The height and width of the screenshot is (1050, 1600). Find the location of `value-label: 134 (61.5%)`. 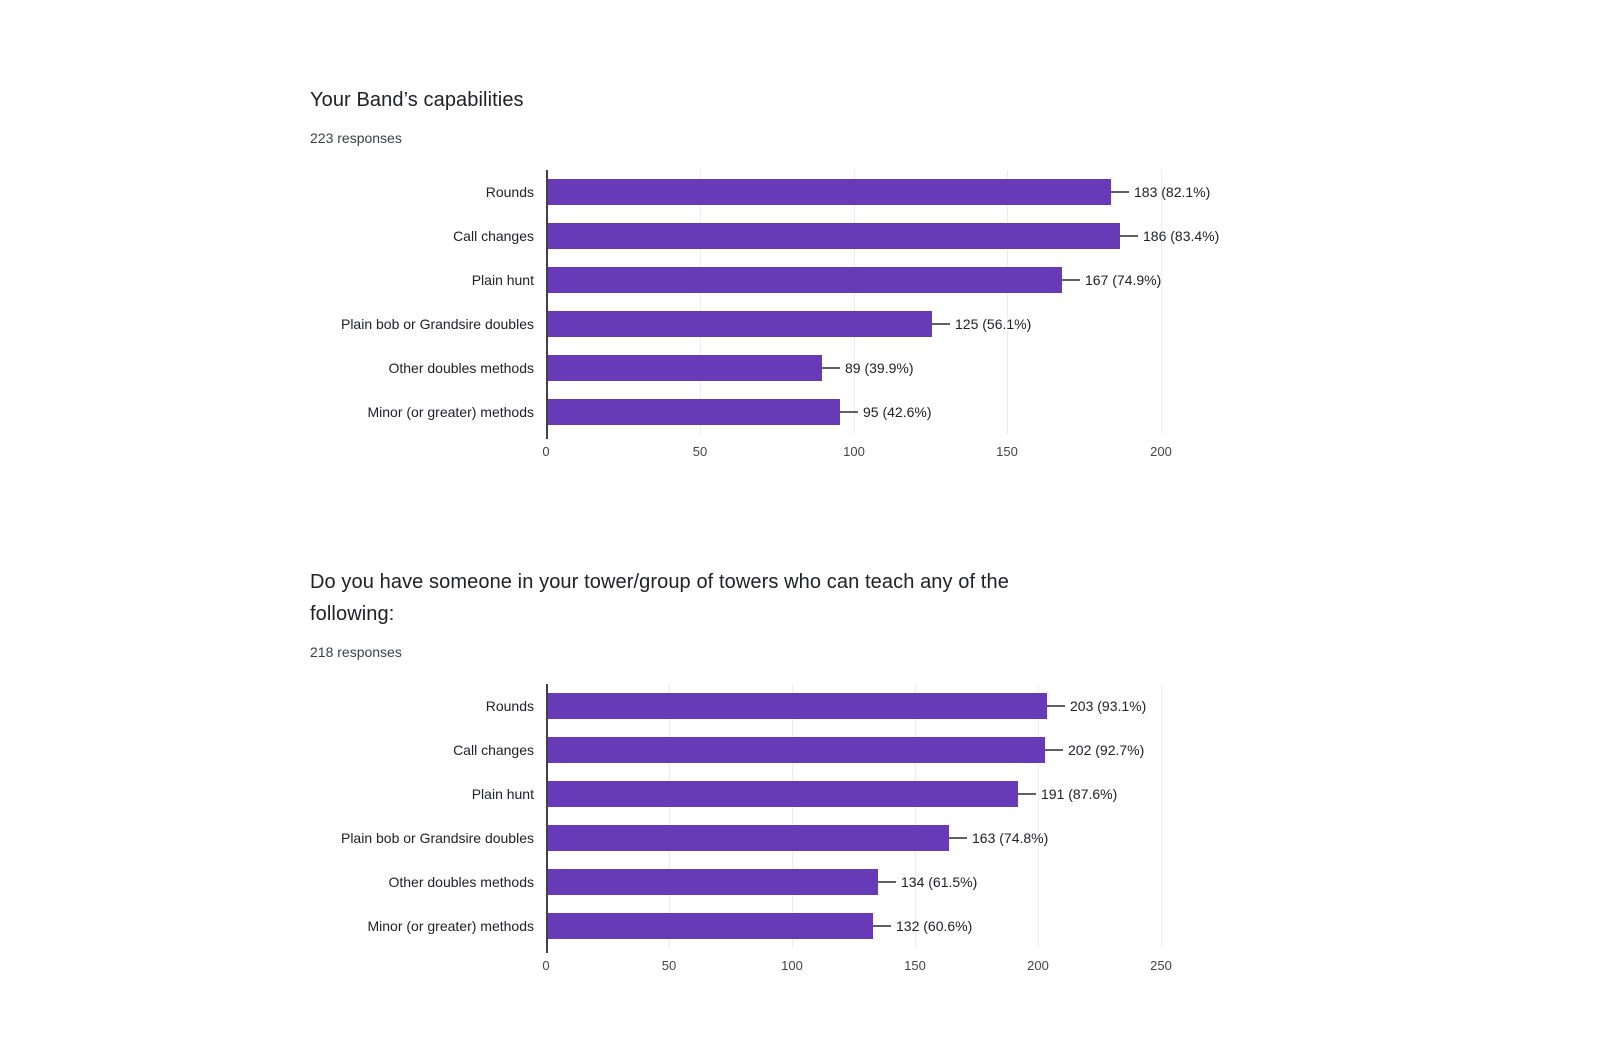

value-label: 134 (61.5%) is located at coordinates (939, 882).